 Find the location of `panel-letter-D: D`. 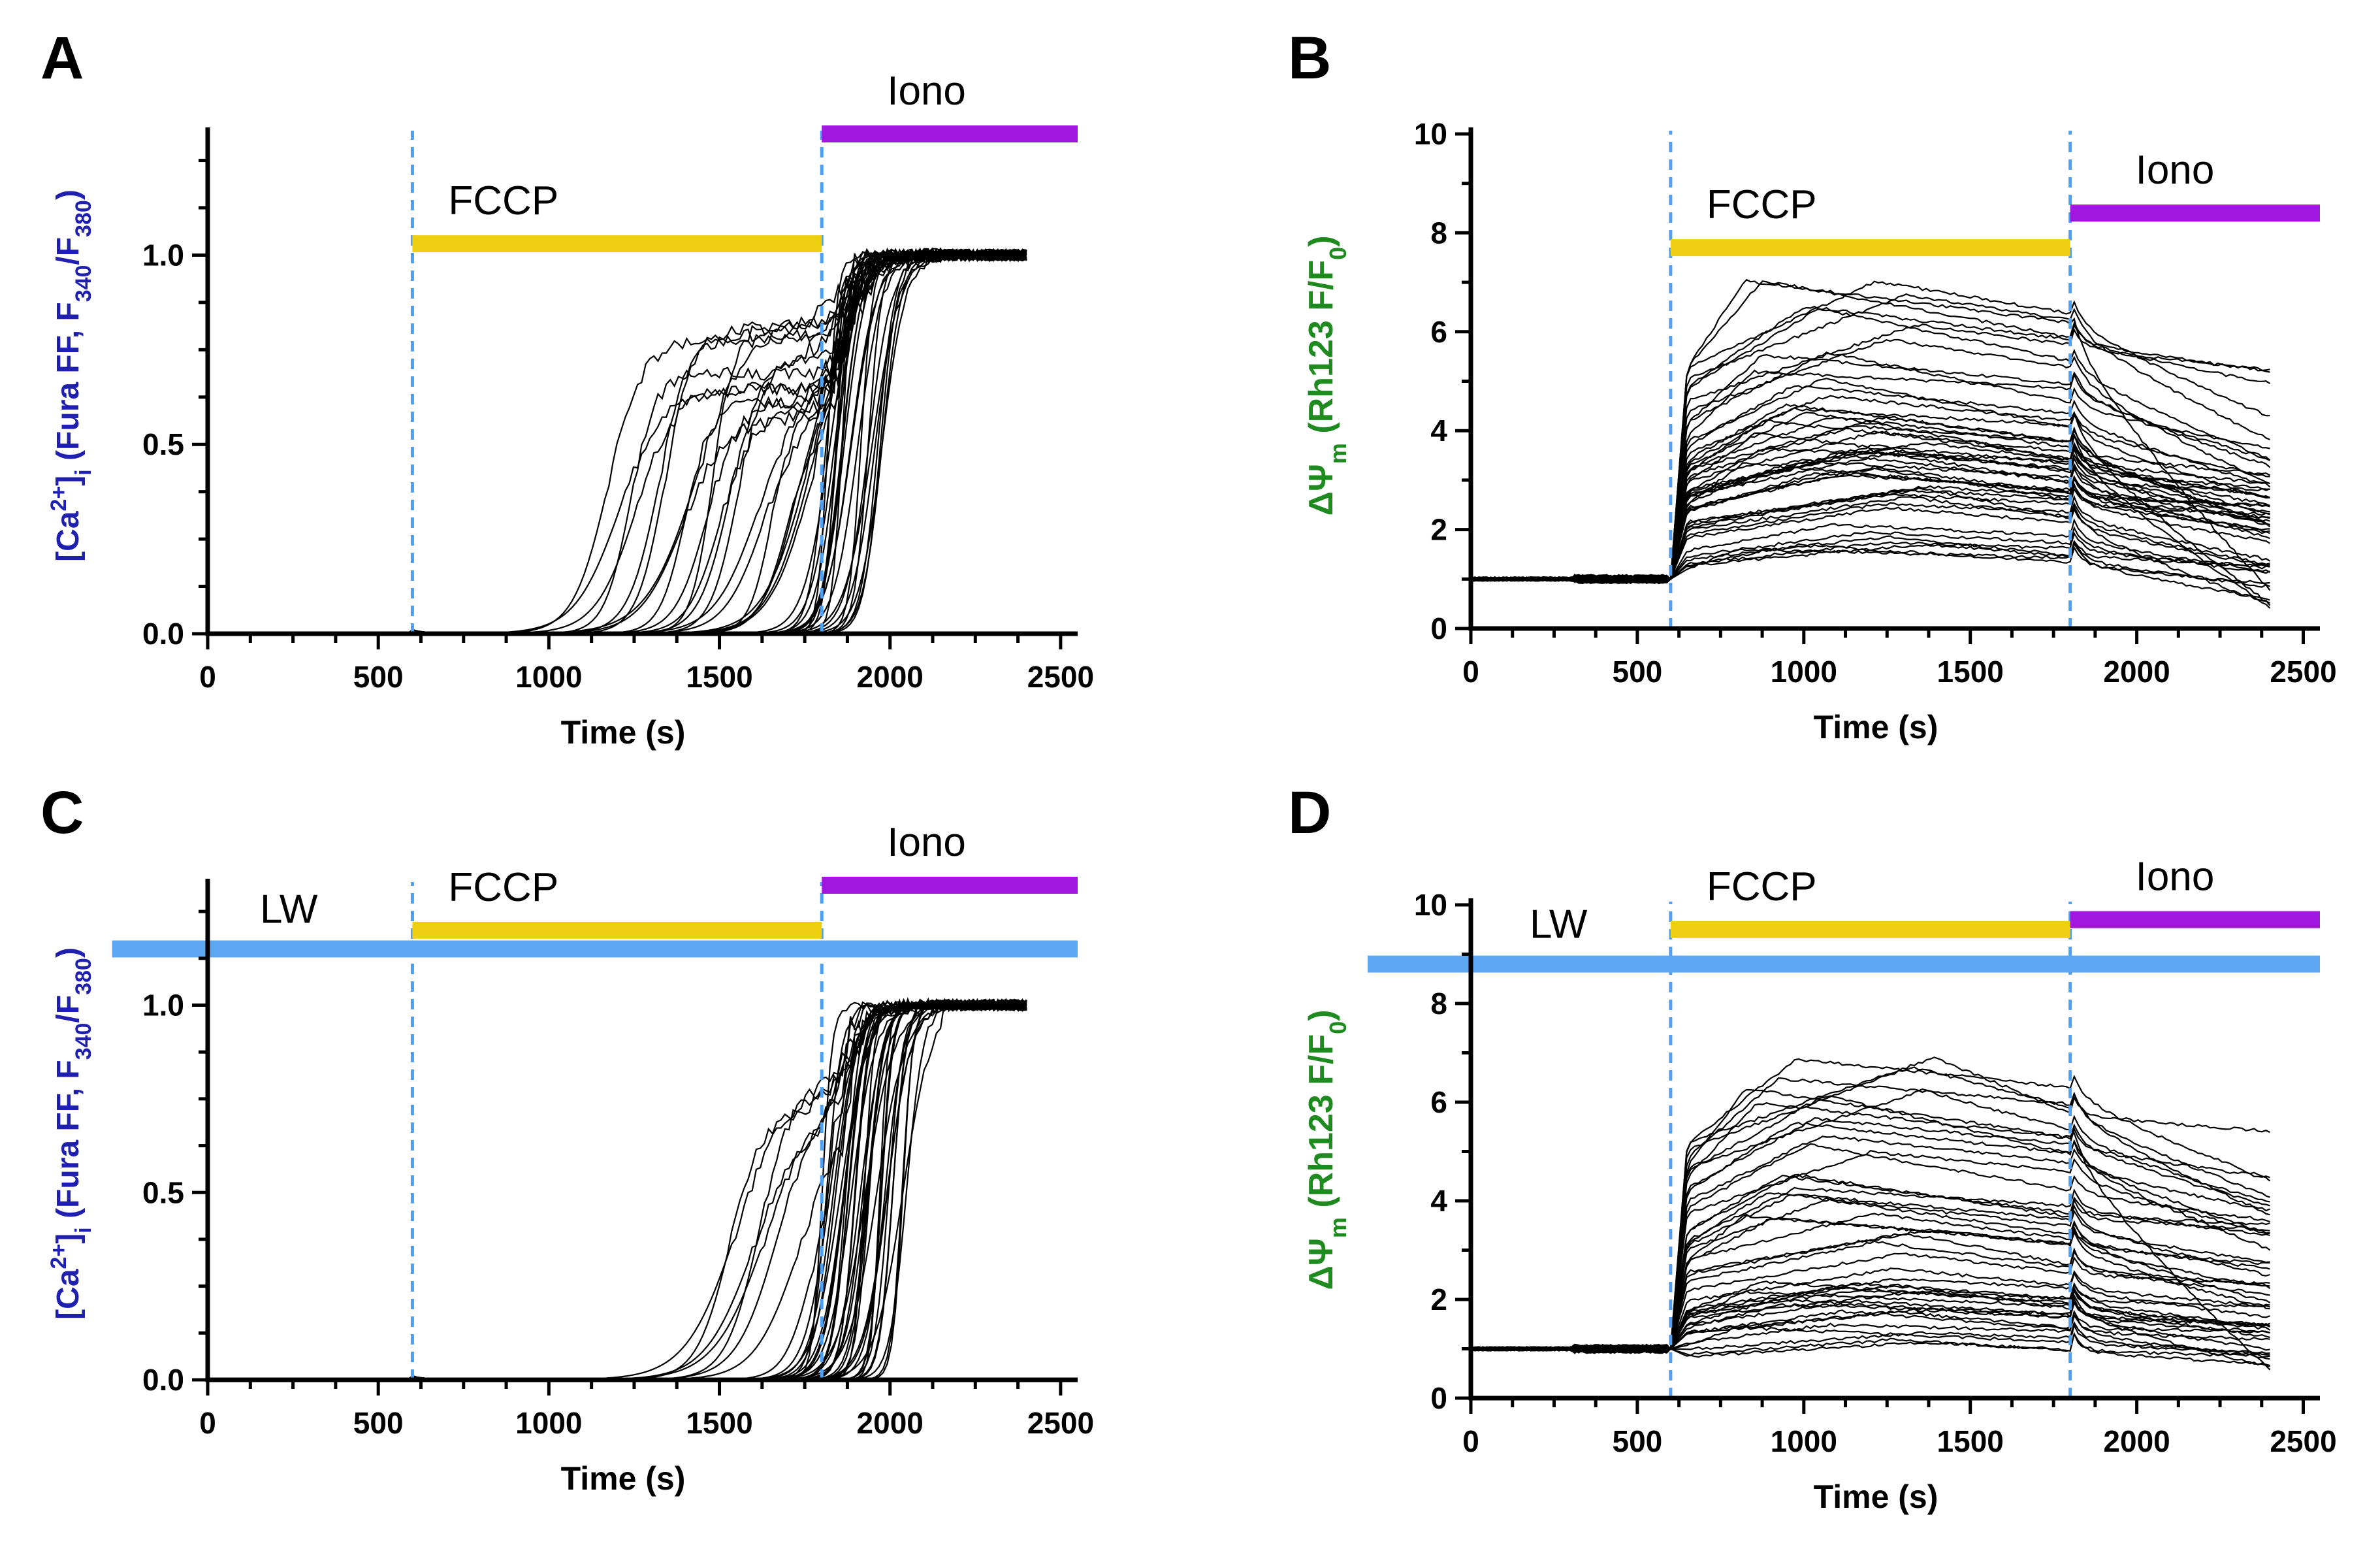

panel-letter-D: D is located at coordinates (1309, 813).